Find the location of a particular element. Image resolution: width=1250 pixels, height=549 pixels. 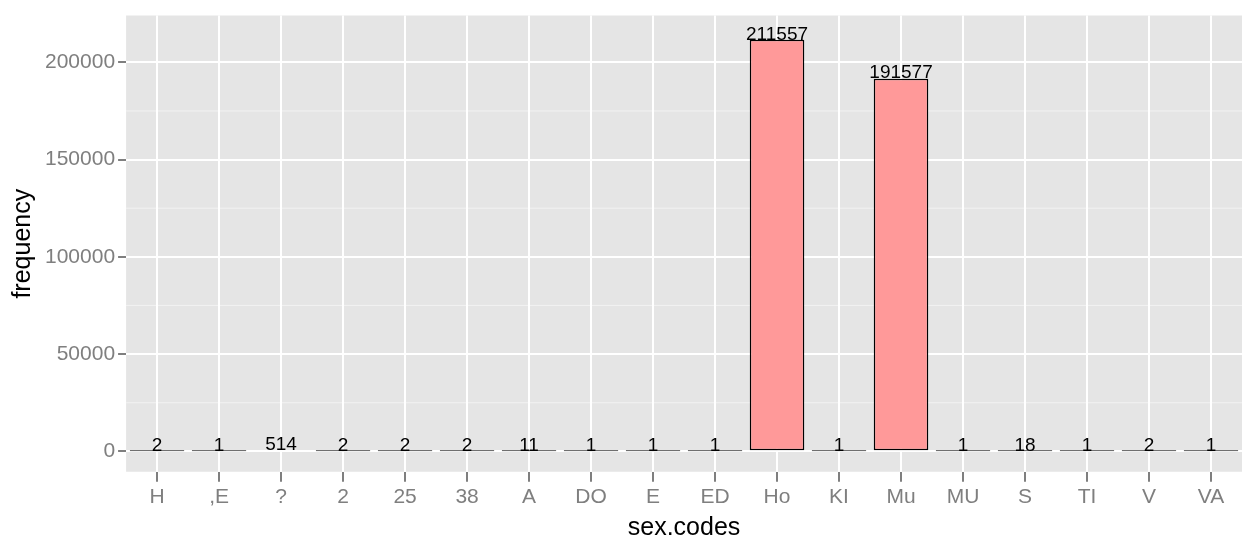

y-tick-label: 150000 is located at coordinates (80, 158).